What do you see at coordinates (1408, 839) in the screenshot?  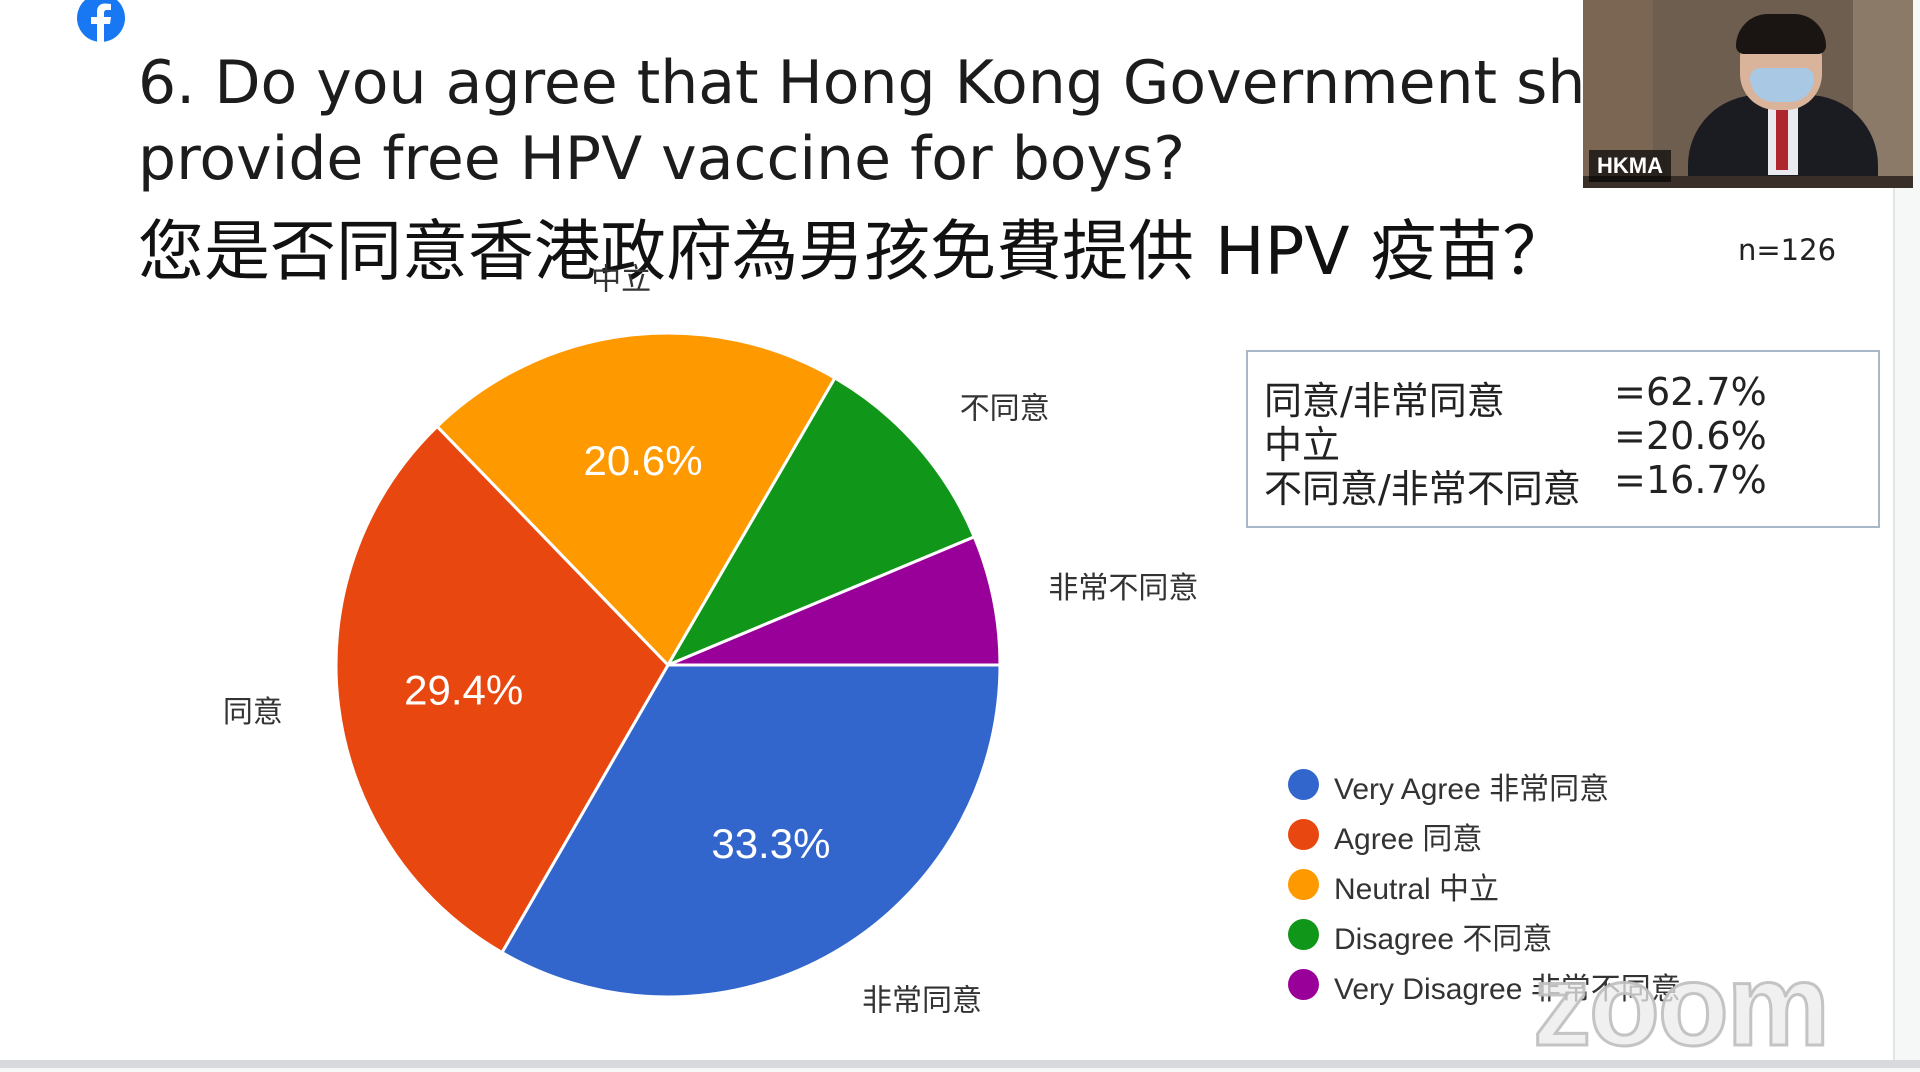 I see `legend-label: Agree 同意` at bounding box center [1408, 839].